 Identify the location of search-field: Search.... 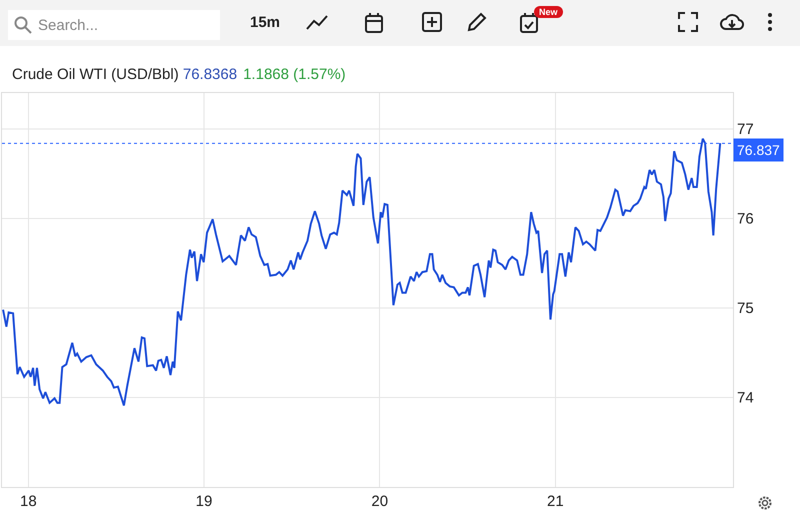
(114, 25).